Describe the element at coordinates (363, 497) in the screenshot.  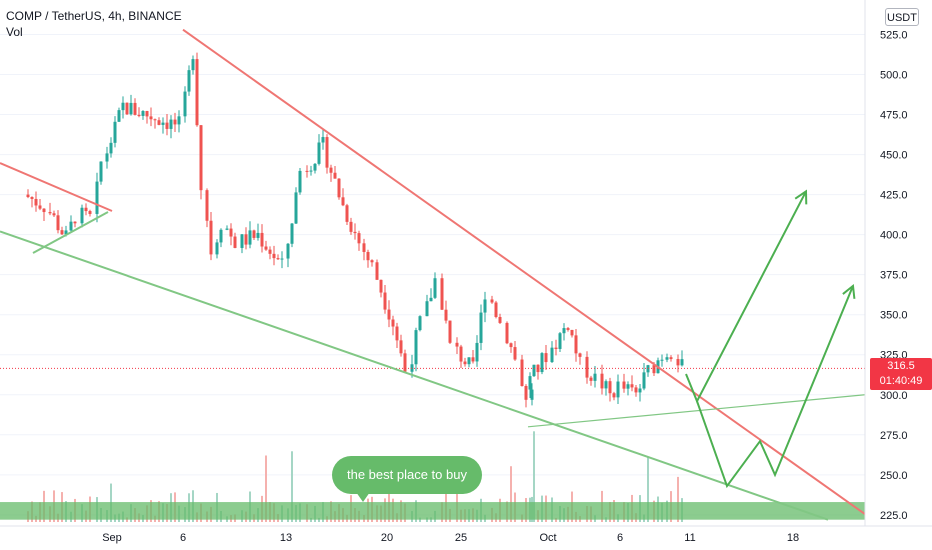
I see `buy-note-tail` at that location.